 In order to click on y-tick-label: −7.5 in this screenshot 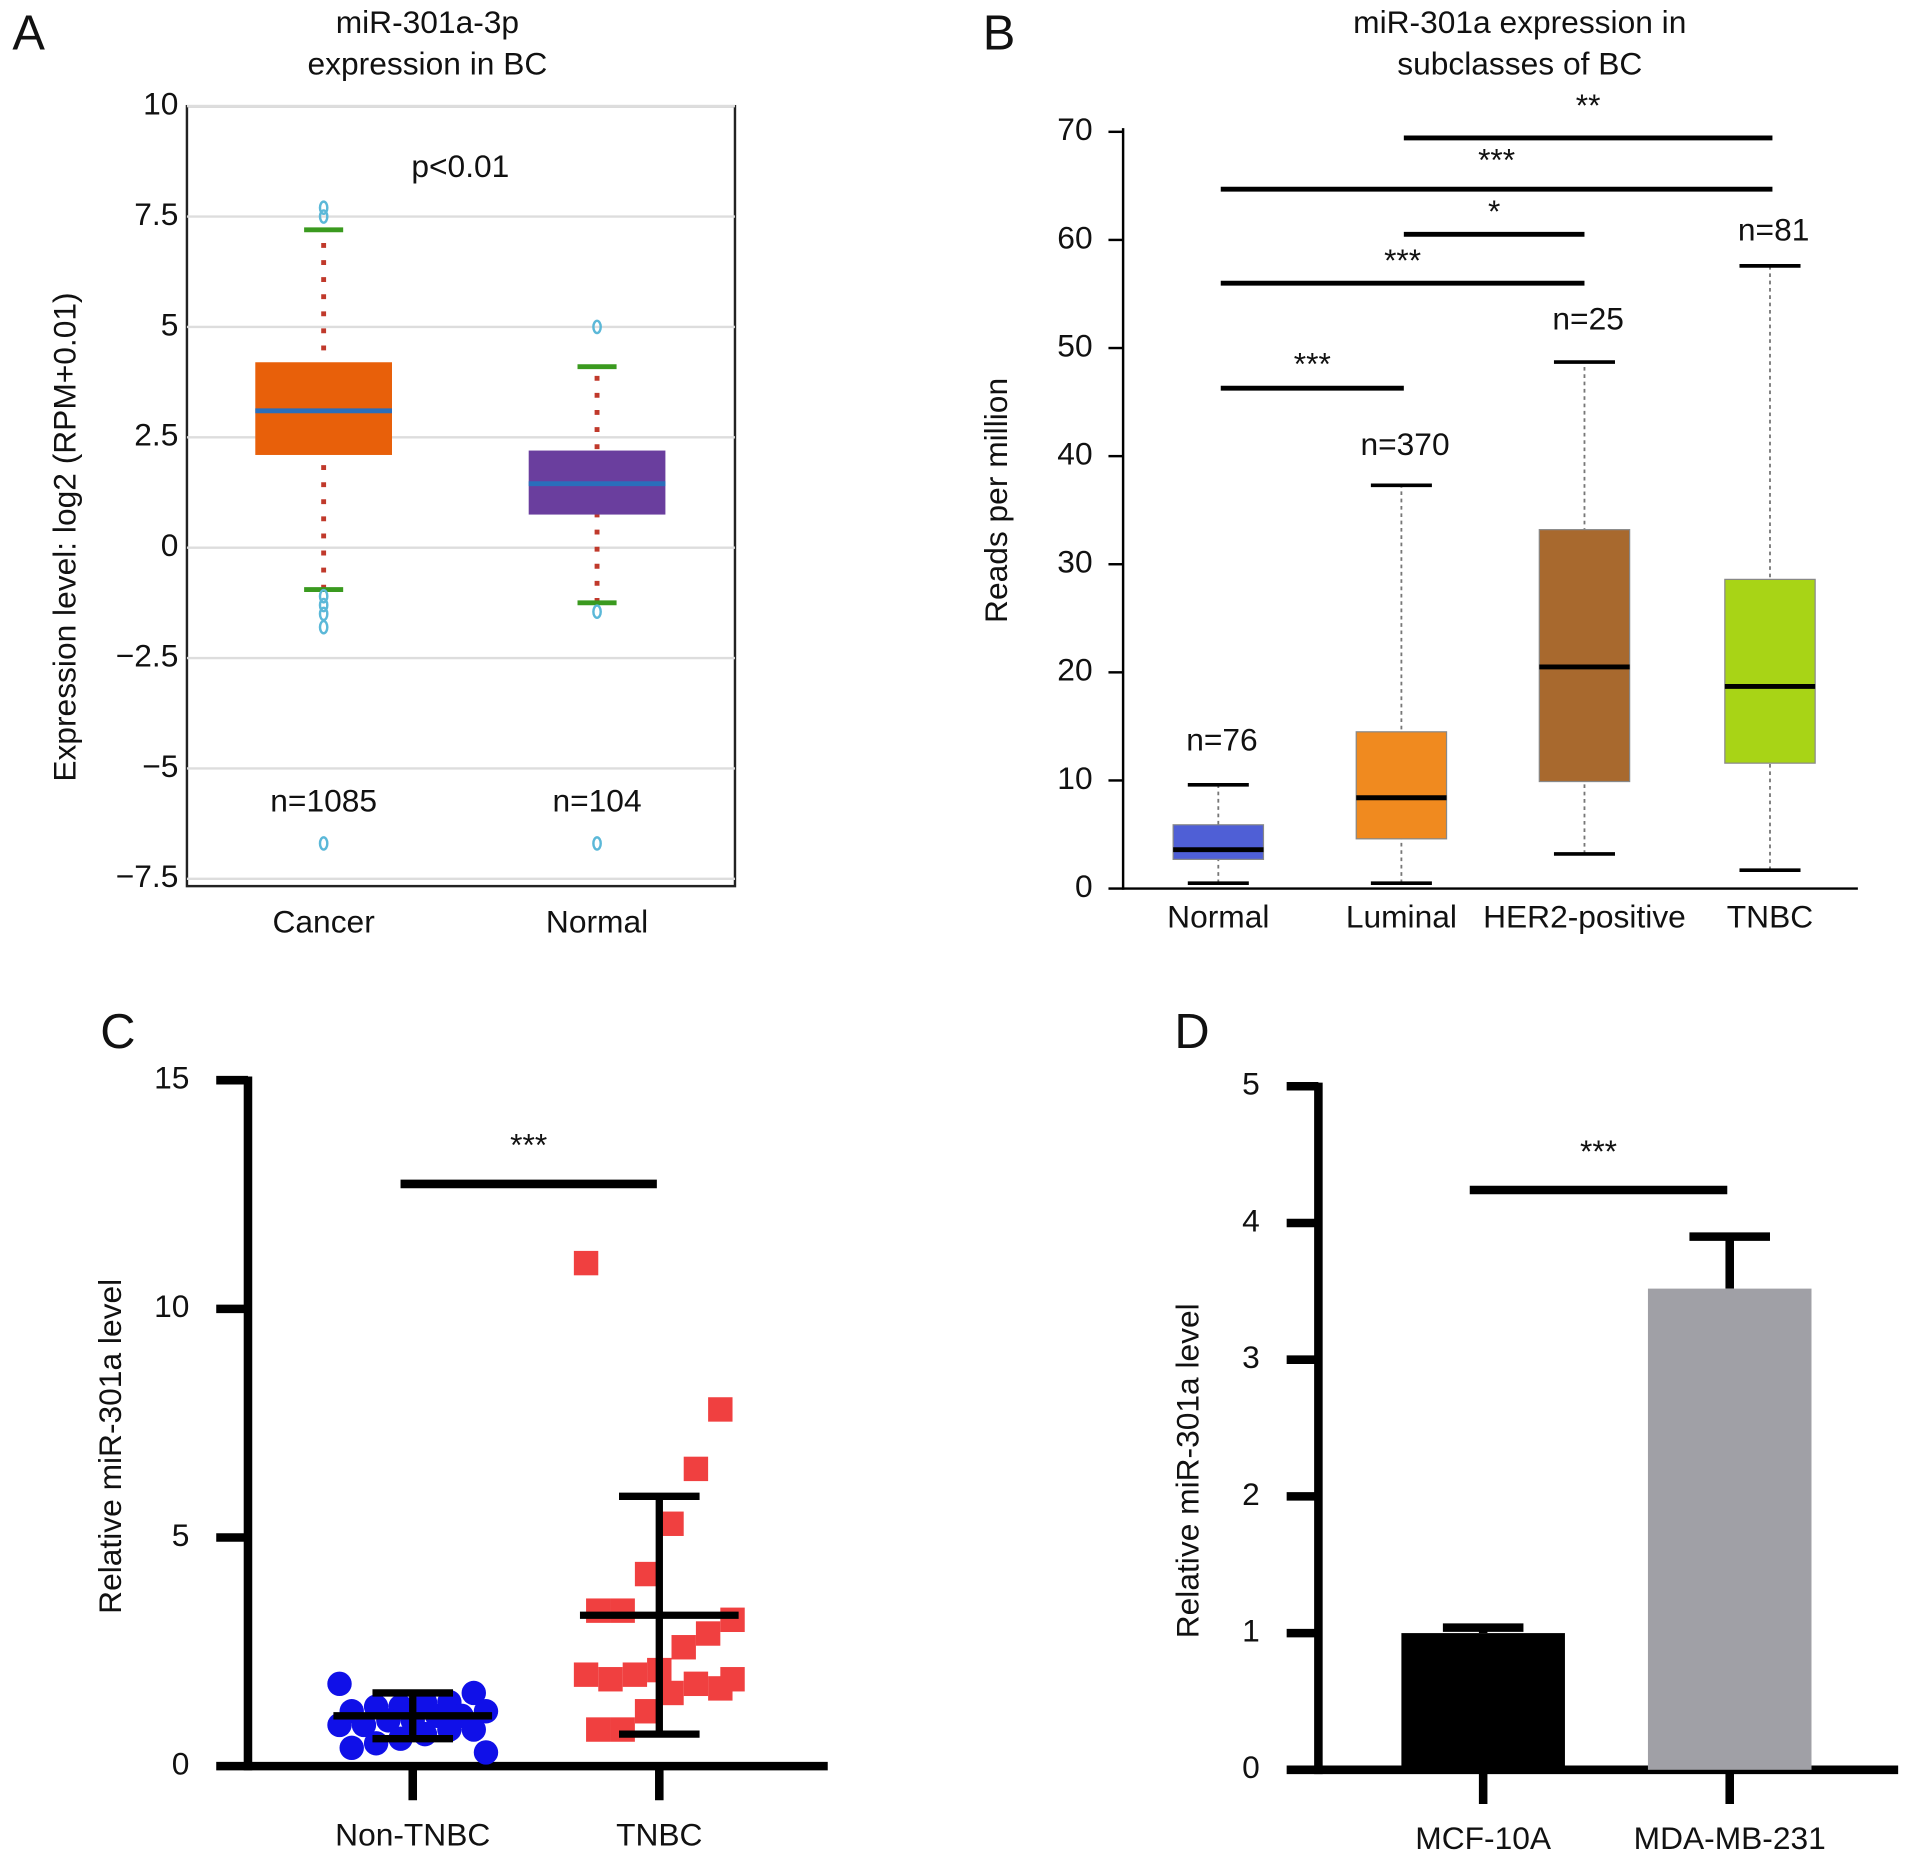, I will do `click(147, 876)`.